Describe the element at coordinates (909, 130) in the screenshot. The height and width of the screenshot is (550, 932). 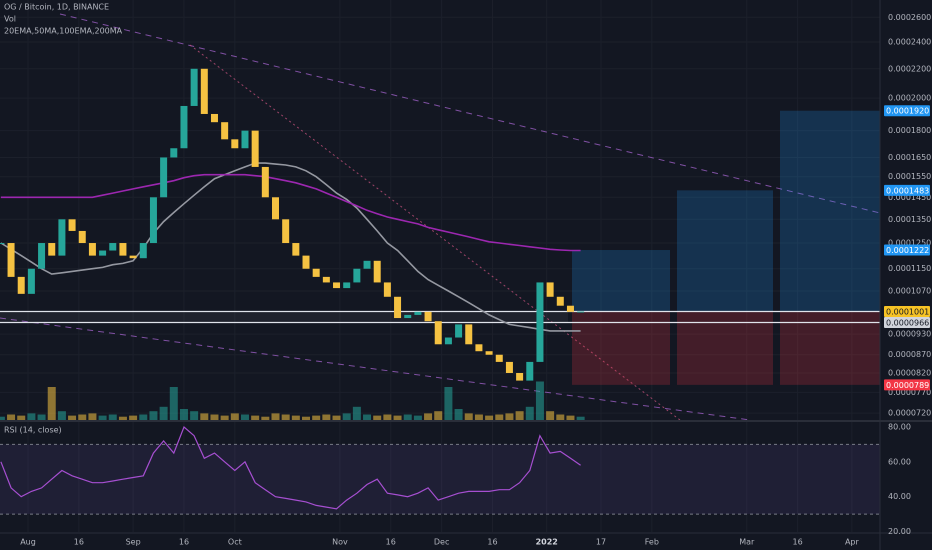
I see `y-tick-label: 0.0001800` at that location.